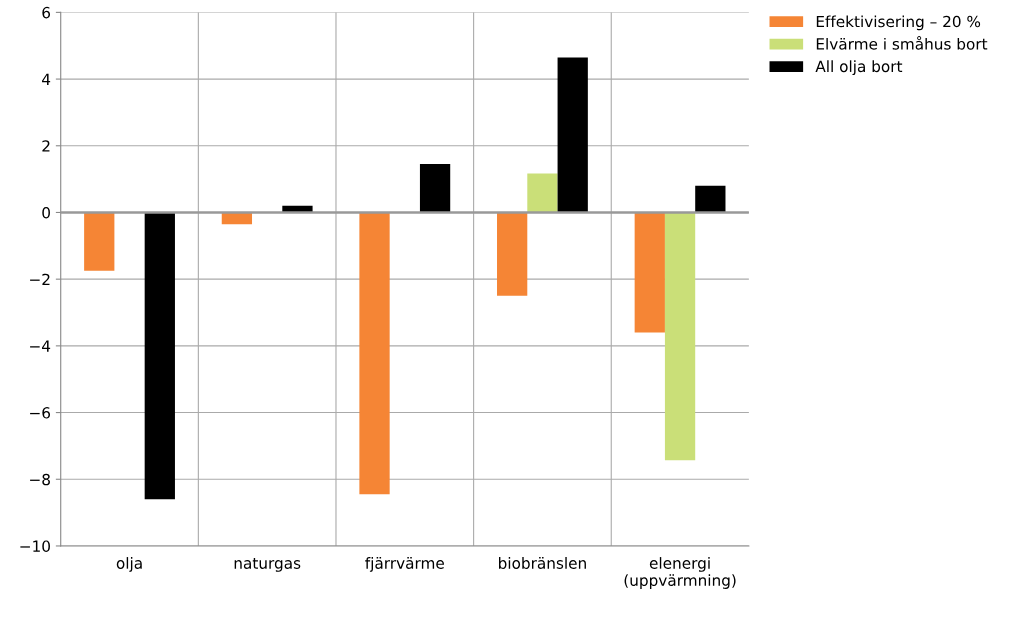 The height and width of the screenshot is (619, 1012). I want to click on x-tick-label: biobränslen, so click(542, 563).